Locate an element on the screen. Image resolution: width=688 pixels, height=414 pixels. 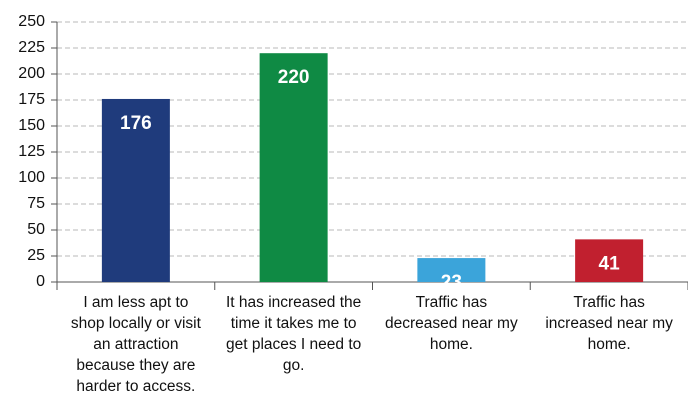
value-label: 220 is located at coordinates (294, 77).